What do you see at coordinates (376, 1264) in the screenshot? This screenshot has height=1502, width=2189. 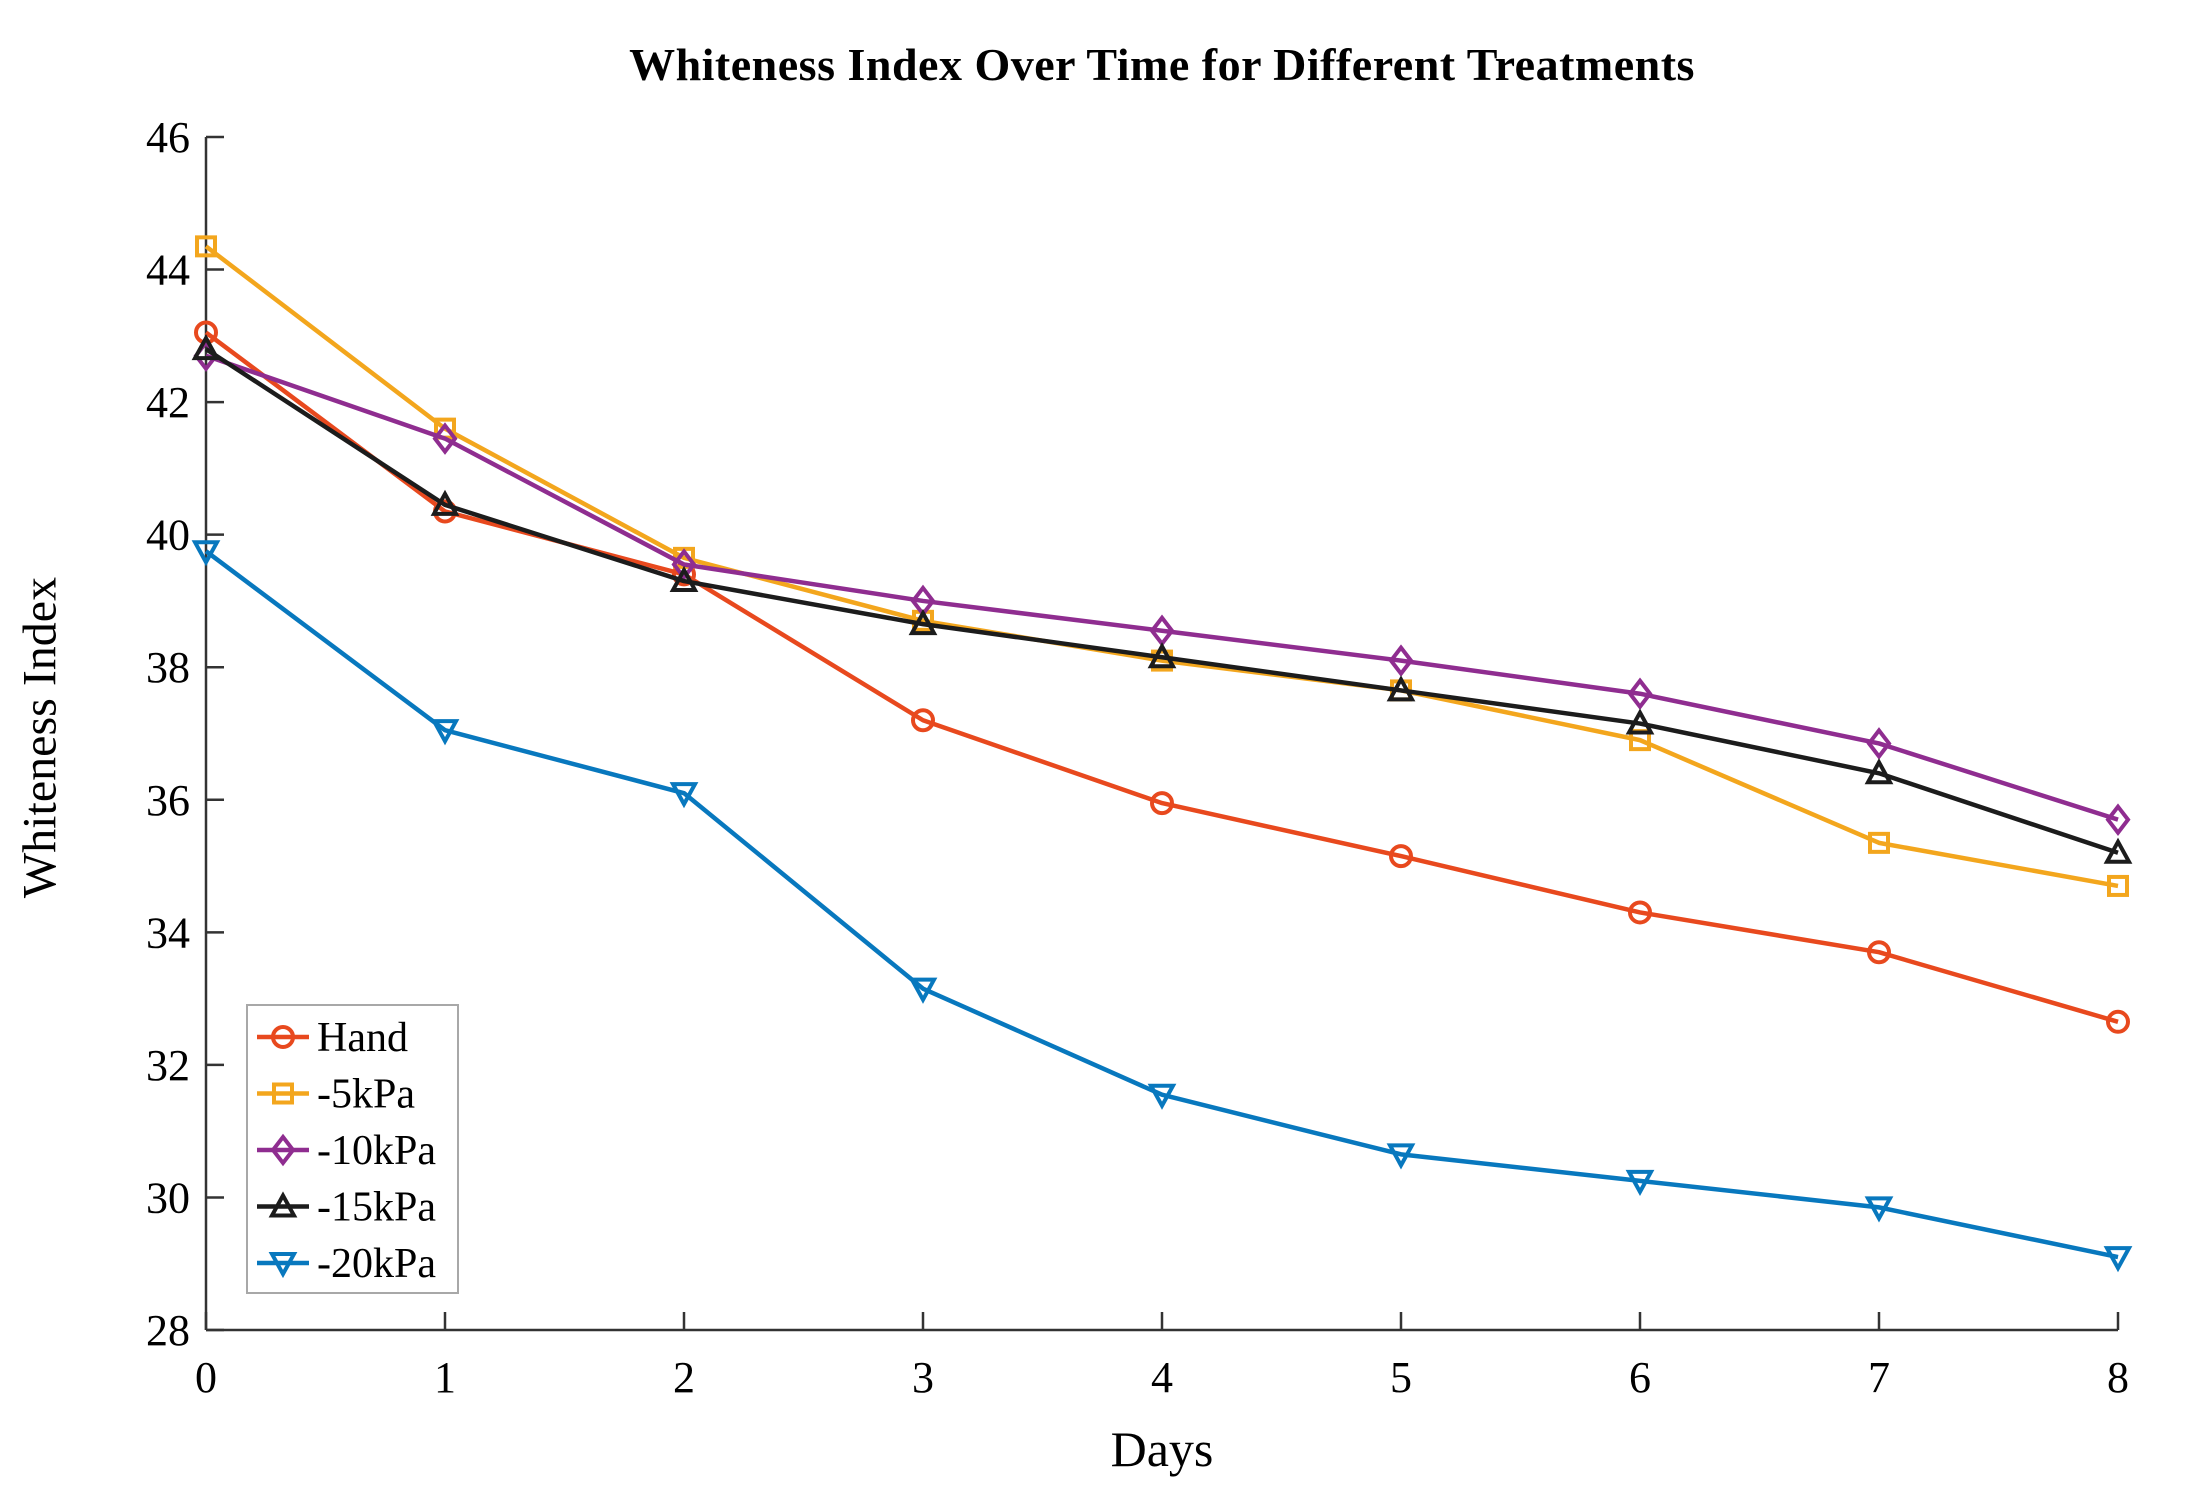 I see `legend-label: -20kPa` at bounding box center [376, 1264].